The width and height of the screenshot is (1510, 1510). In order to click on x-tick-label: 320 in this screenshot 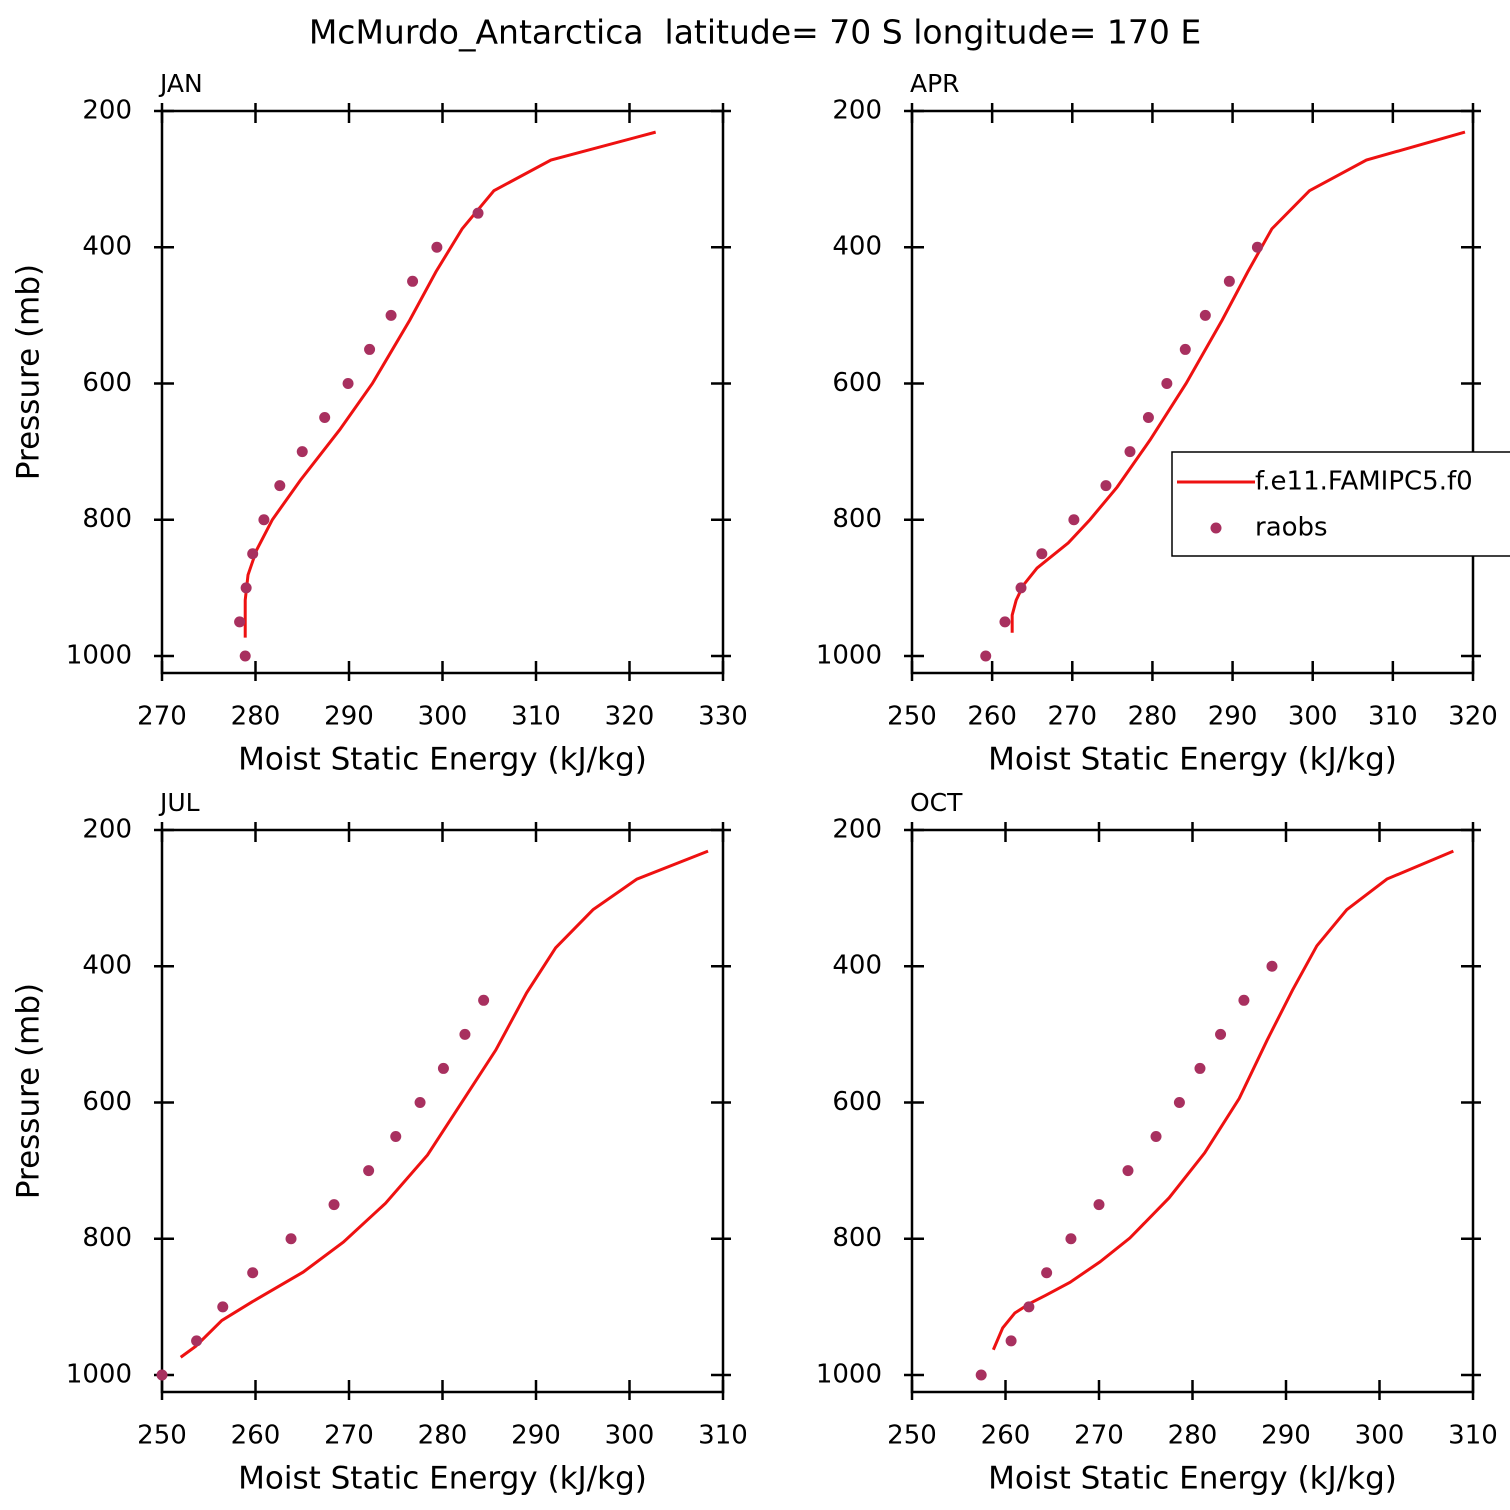, I will do `click(630, 717)`.